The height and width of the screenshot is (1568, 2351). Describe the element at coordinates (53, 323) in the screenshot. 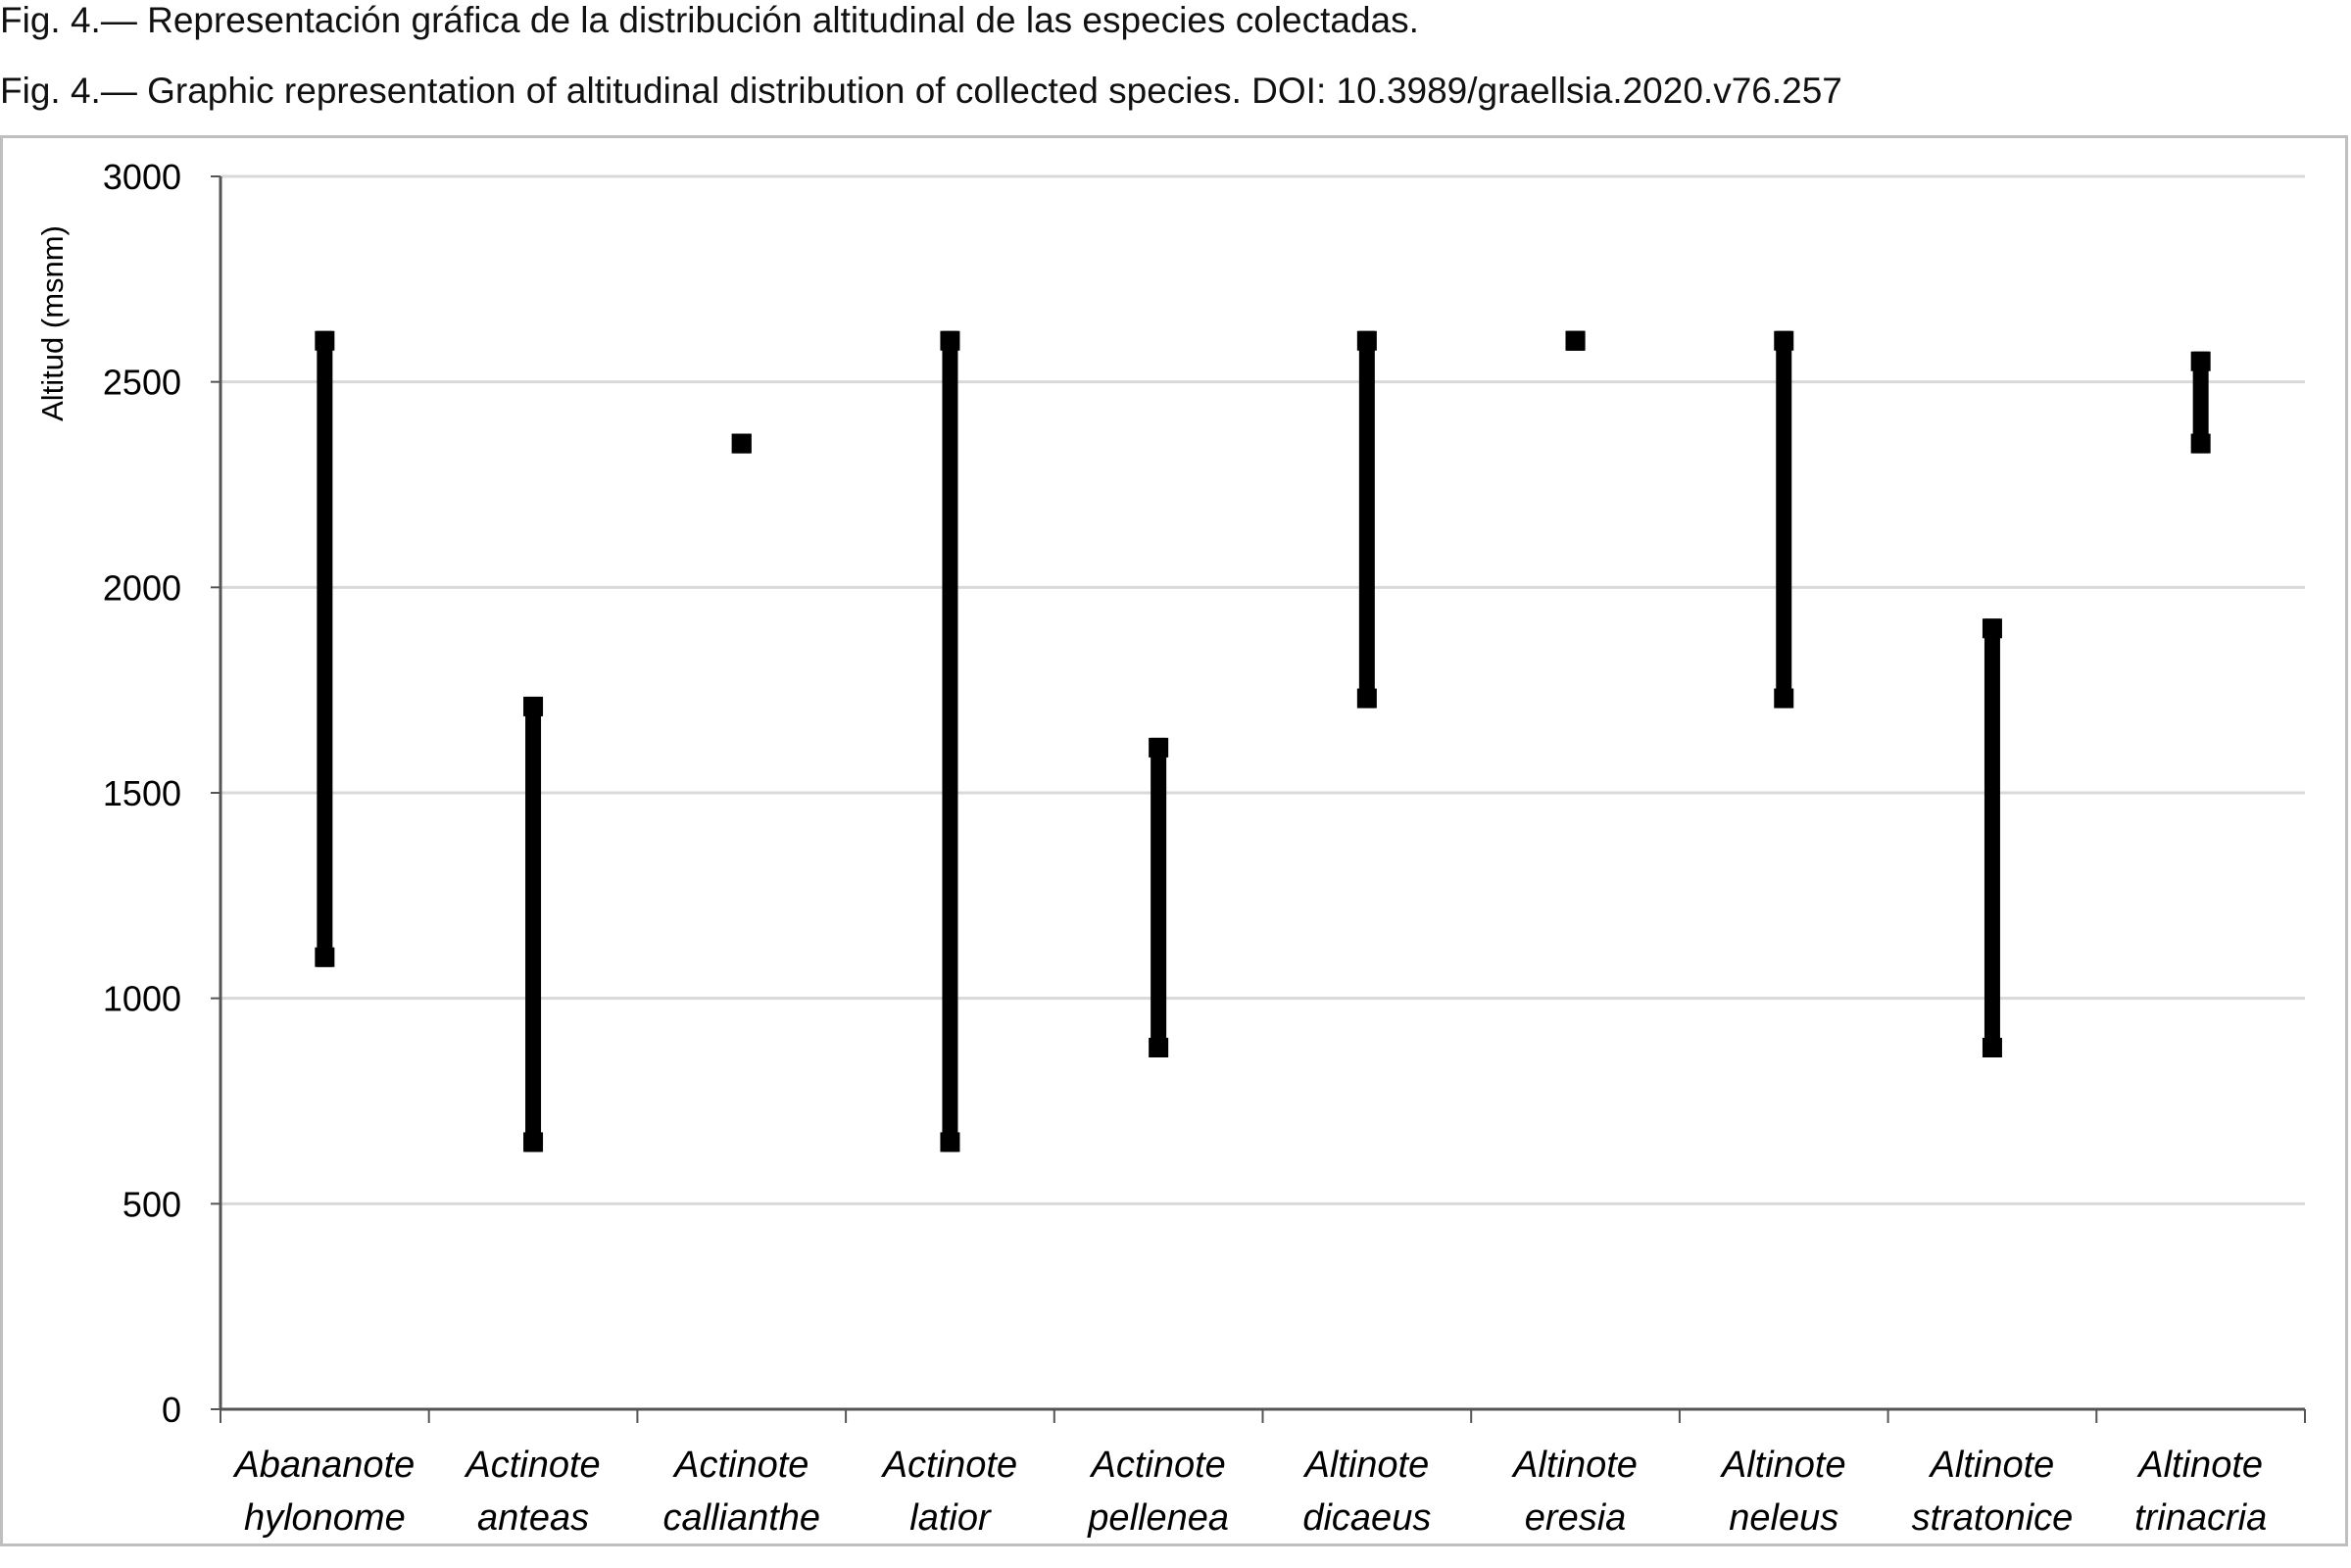

I see `y-axis-title: Altitud (msnm)` at that location.